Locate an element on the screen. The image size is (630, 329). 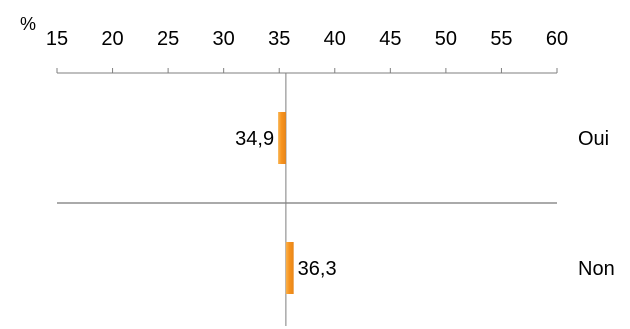
x-tick-label: 40 is located at coordinates (335, 39).